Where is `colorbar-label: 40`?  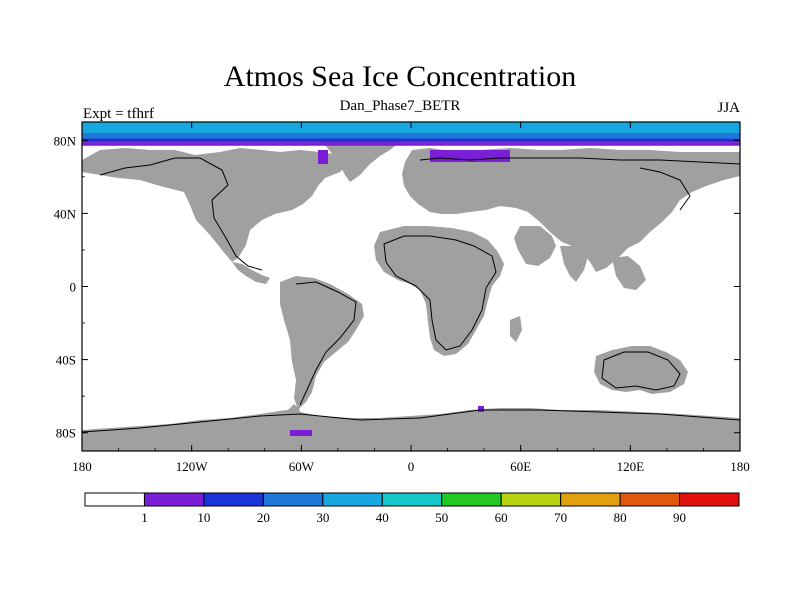 colorbar-label: 40 is located at coordinates (382, 517).